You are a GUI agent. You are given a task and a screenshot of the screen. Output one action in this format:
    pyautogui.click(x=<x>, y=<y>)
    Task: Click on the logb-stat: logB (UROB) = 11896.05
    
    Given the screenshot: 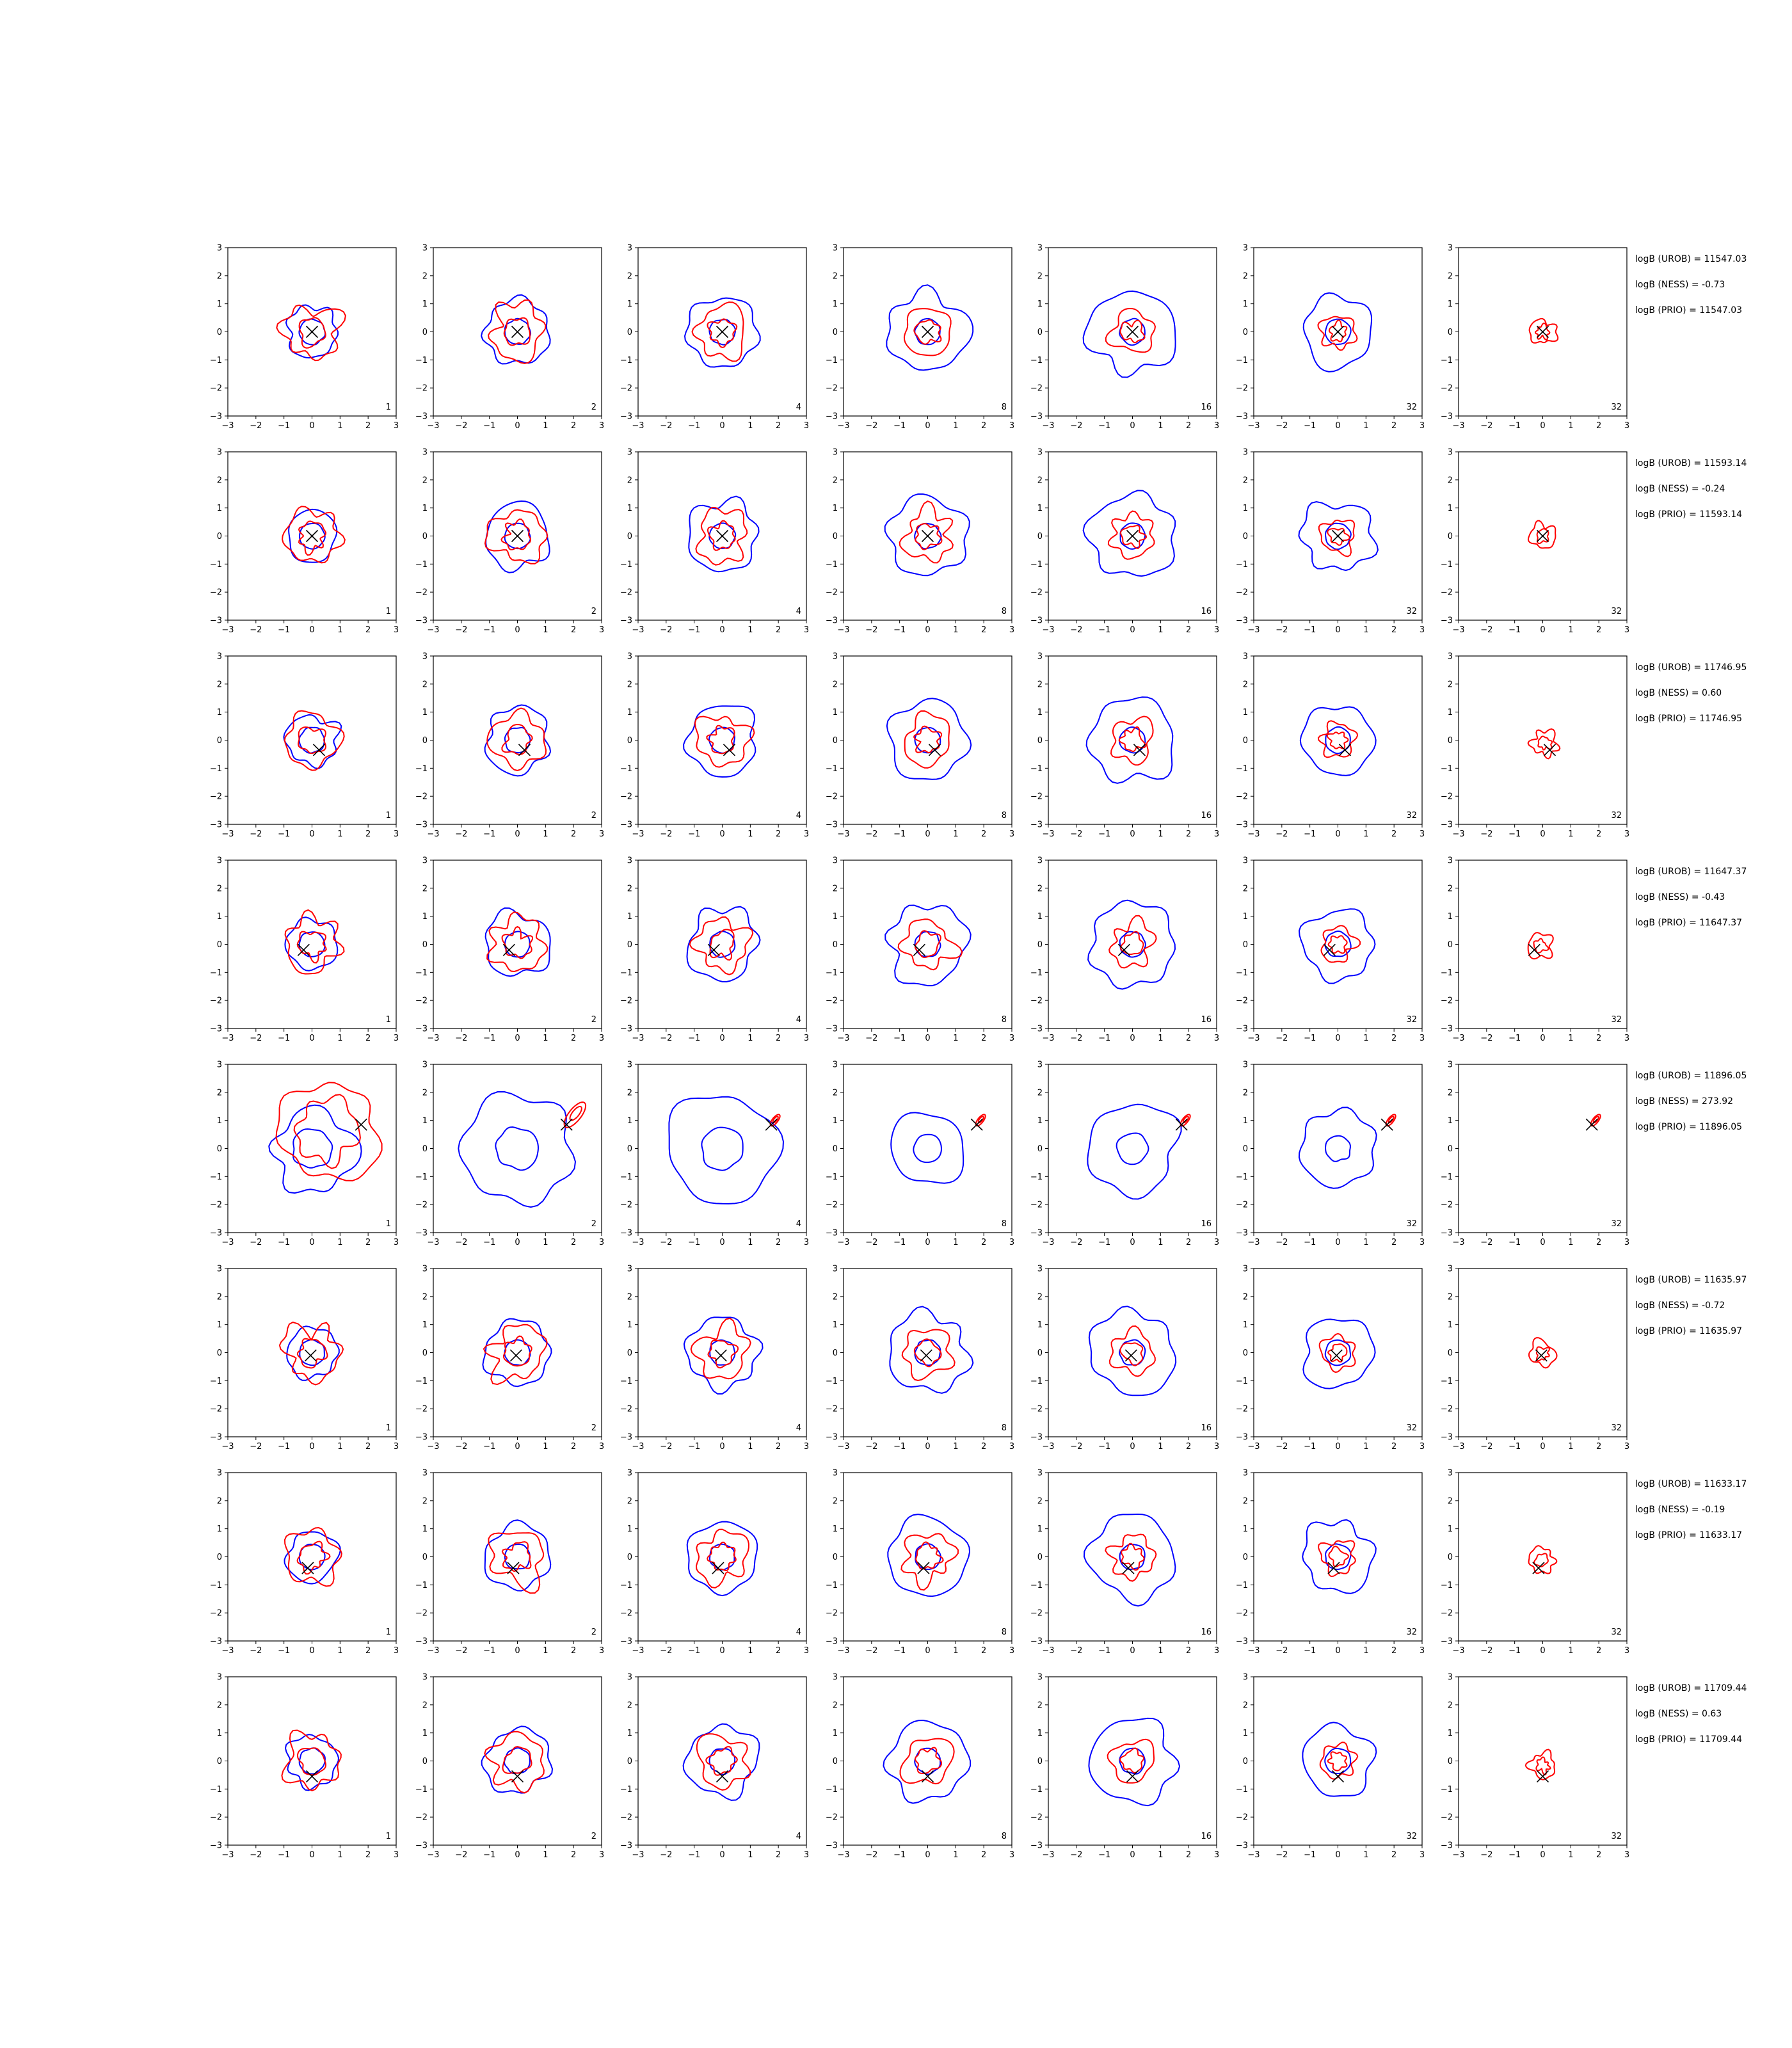 What is the action you would take?
    pyautogui.click(x=1691, y=1076)
    